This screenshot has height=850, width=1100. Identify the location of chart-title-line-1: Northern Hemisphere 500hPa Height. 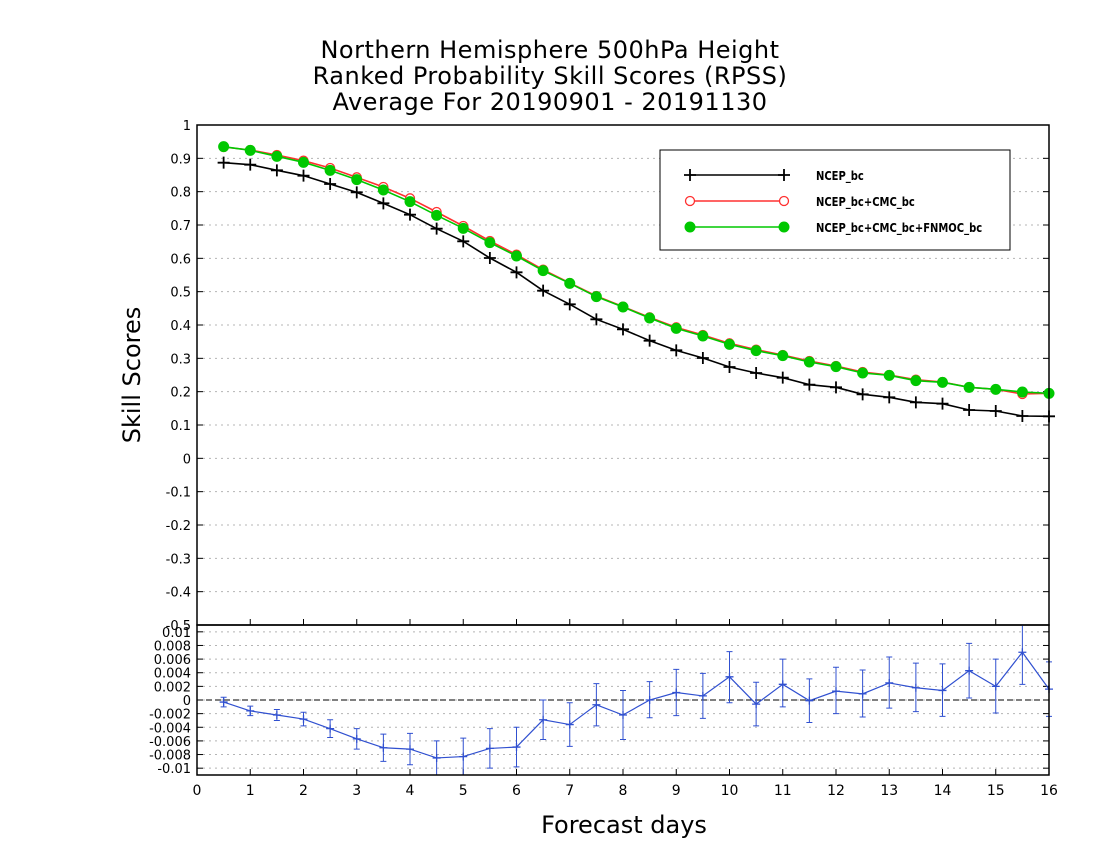
(550, 50).